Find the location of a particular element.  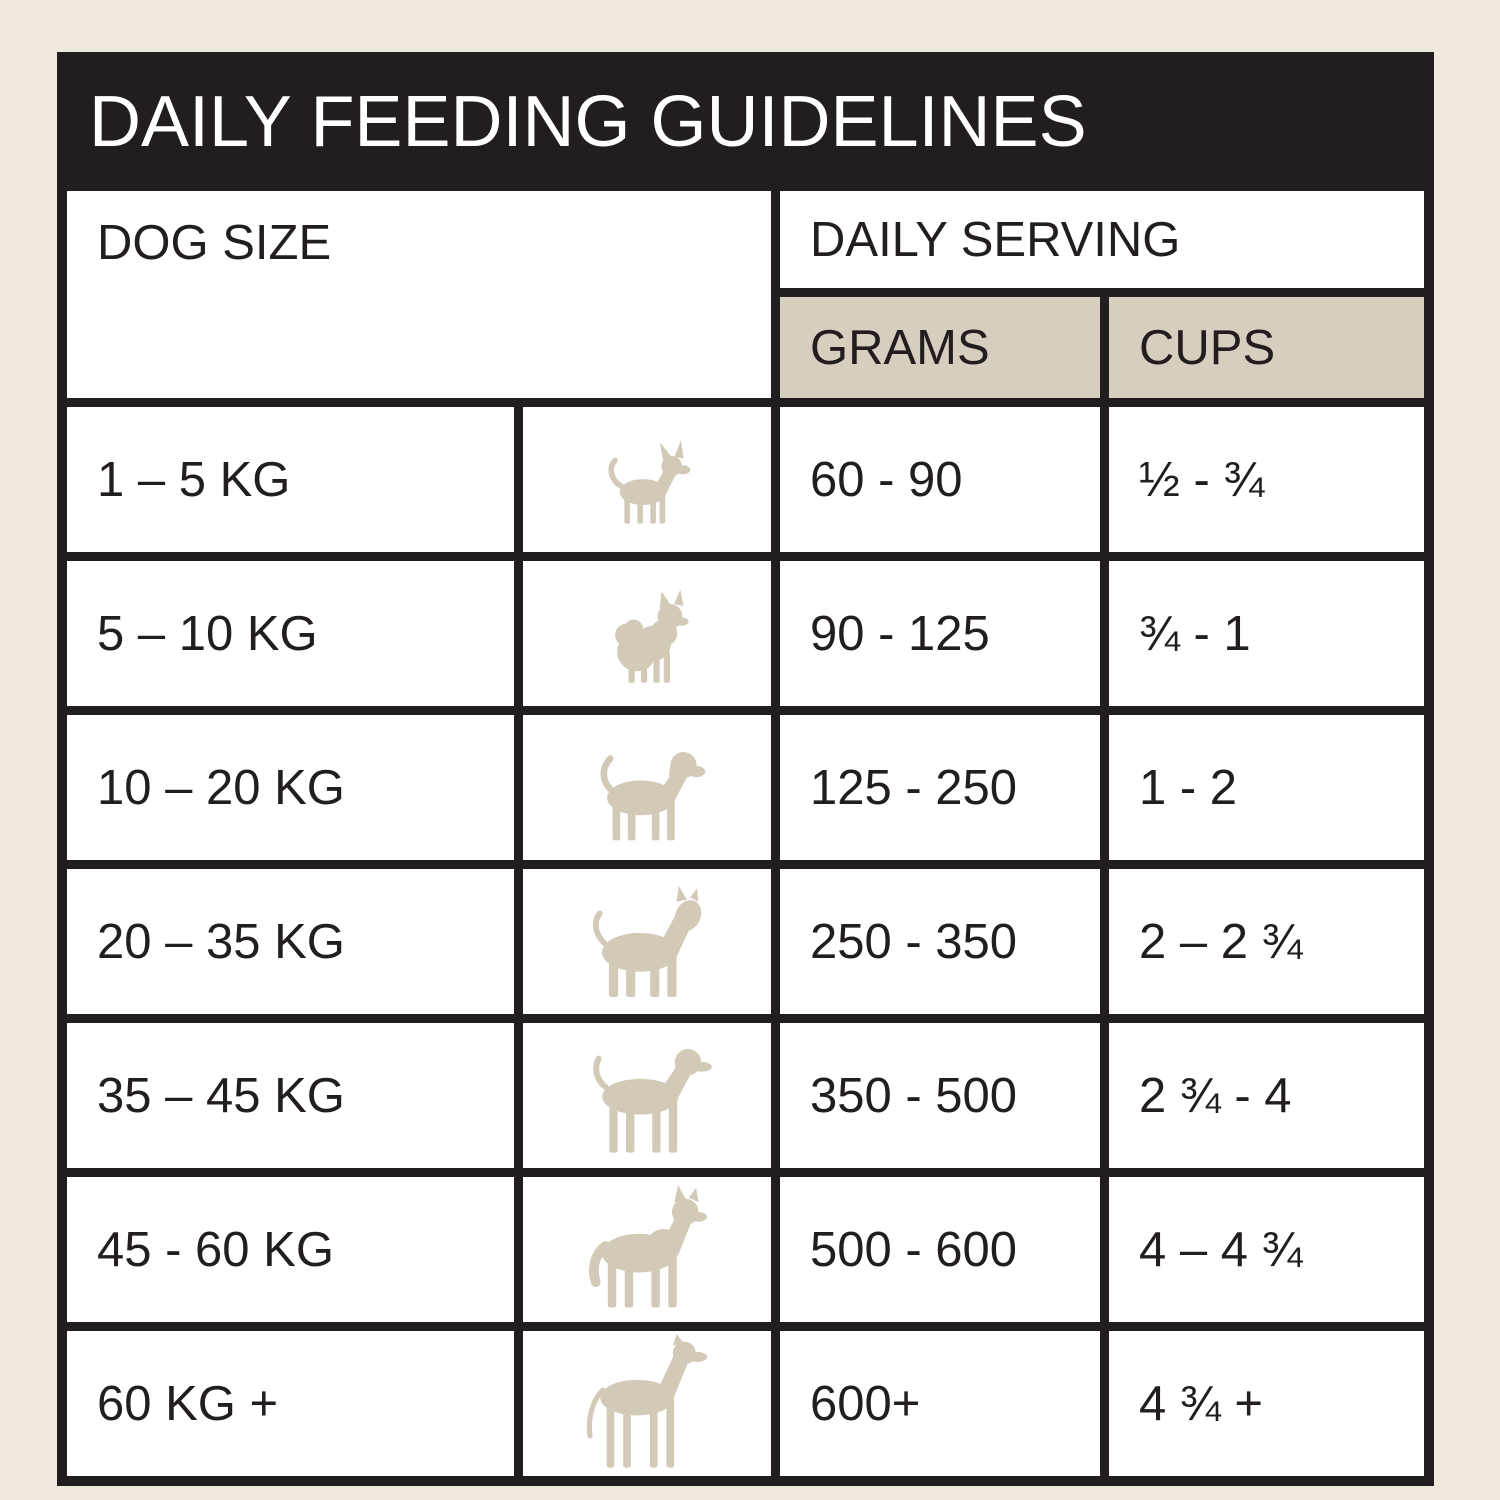

grams-value: 250 - 350 is located at coordinates (914, 941).